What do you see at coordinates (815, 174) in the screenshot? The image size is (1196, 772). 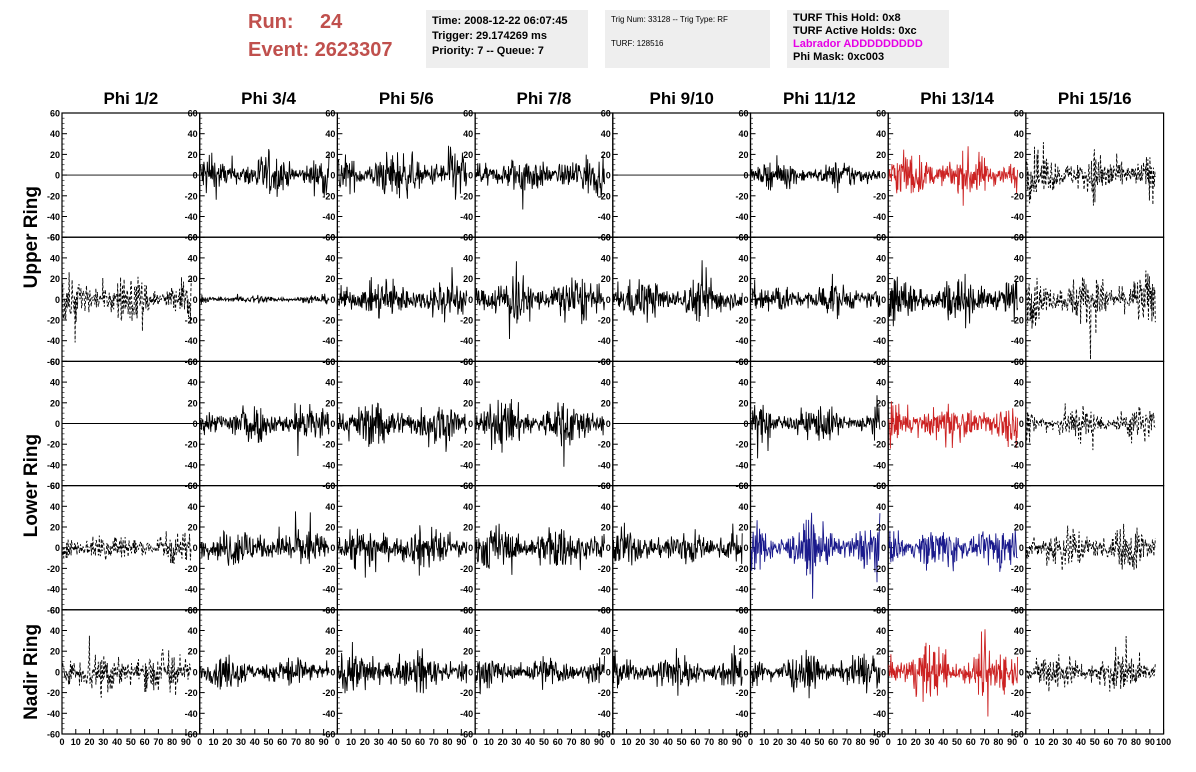 I see `waveform-r1-c6` at bounding box center [815, 174].